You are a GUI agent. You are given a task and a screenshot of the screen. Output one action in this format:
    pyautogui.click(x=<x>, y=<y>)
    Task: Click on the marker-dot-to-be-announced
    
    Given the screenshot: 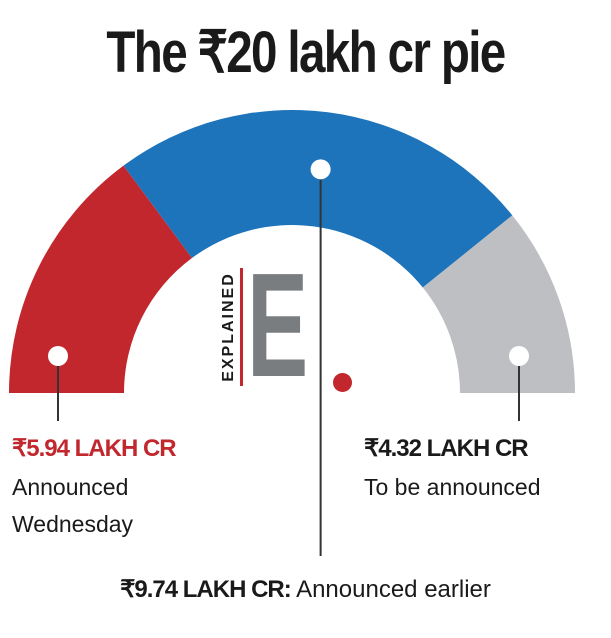 What is the action you would take?
    pyautogui.click(x=519, y=356)
    